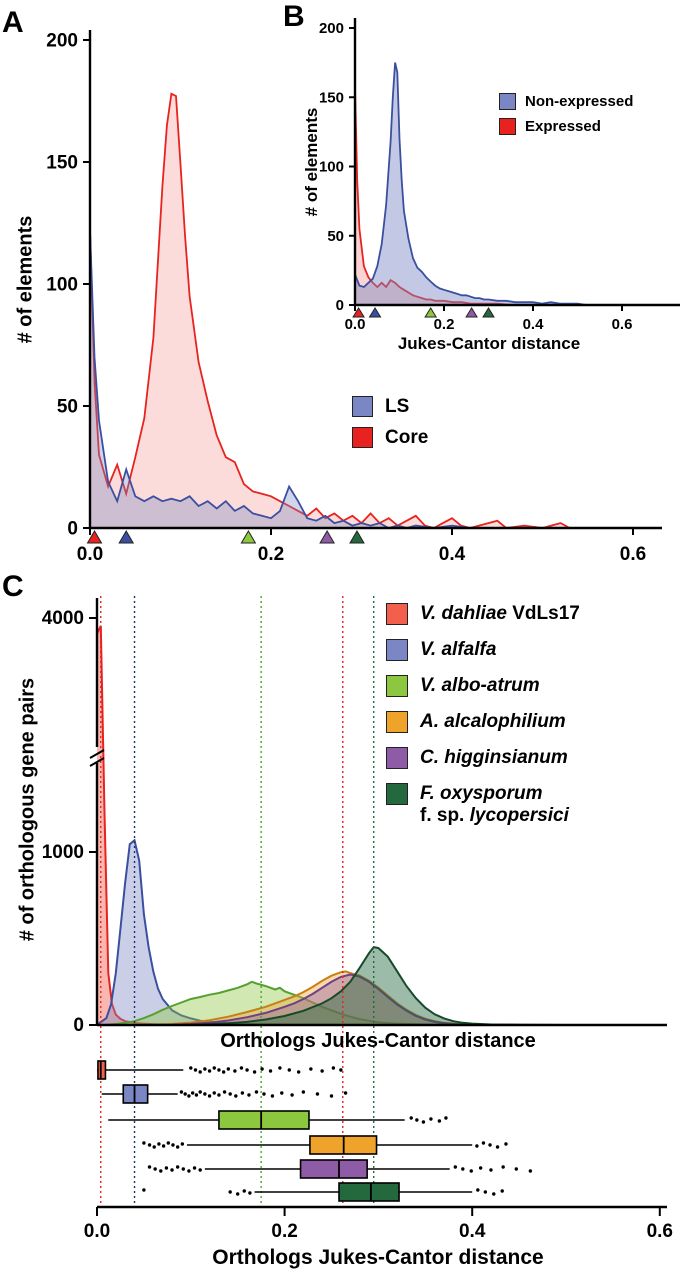  I want to click on panel-a-x-tick-label: 0.6, so click(633, 554).